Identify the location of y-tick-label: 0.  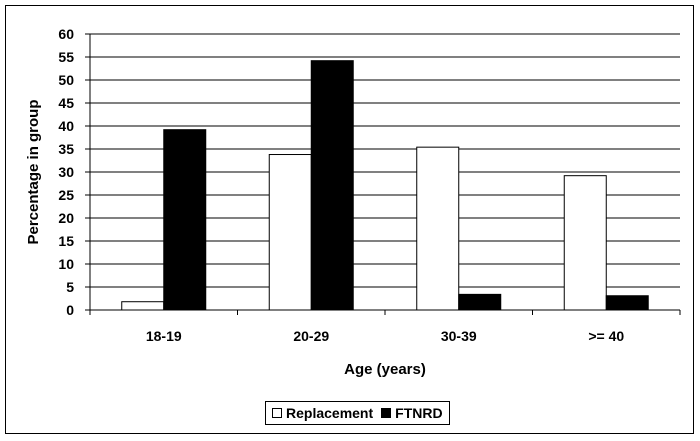
(70, 310).